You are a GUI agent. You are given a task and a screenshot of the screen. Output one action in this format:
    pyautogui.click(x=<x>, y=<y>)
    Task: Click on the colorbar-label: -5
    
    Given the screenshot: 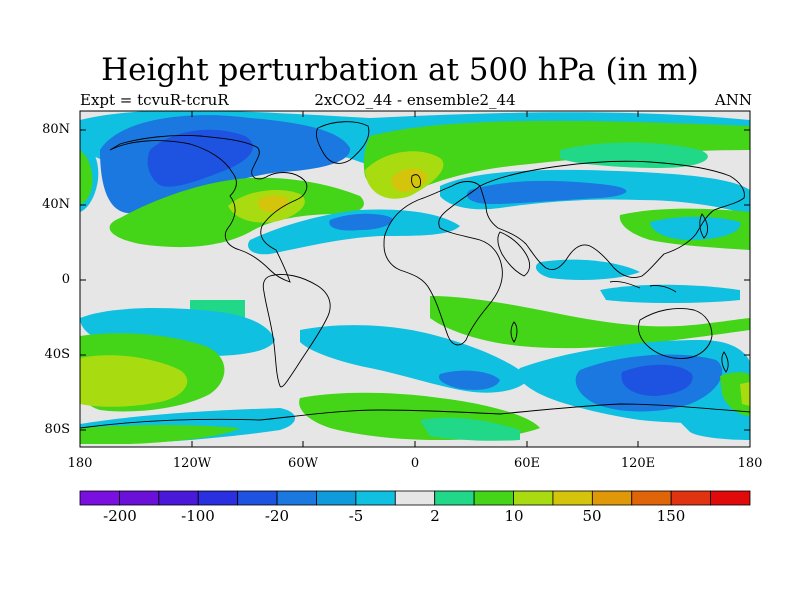 What is the action you would take?
    pyautogui.click(x=356, y=516)
    